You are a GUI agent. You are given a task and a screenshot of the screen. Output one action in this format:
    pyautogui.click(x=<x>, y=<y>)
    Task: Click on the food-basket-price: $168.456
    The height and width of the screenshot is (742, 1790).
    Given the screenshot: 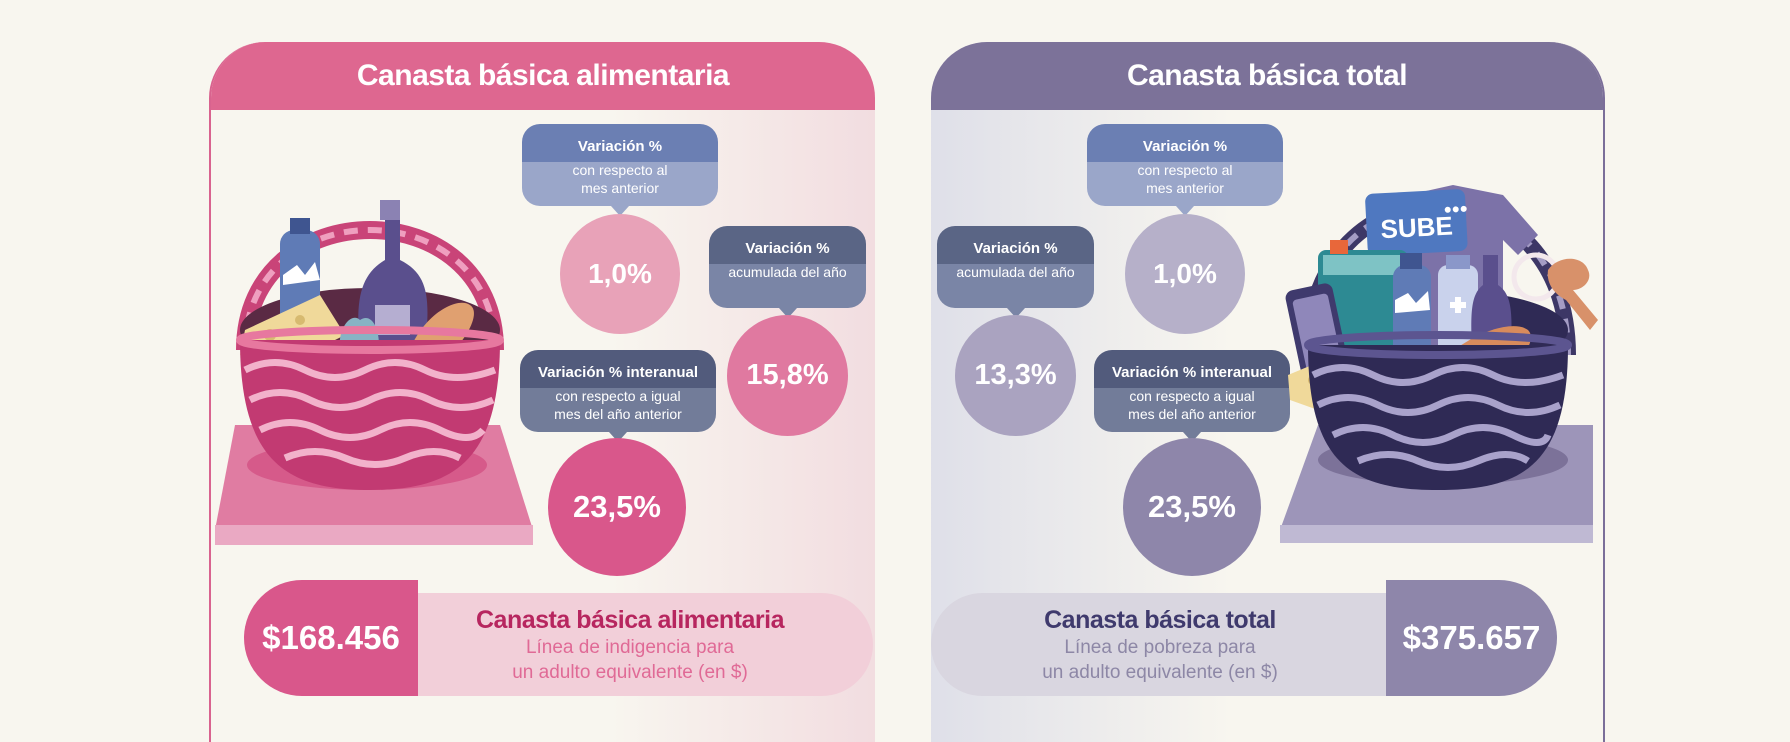 What is the action you would take?
    pyautogui.click(x=331, y=638)
    